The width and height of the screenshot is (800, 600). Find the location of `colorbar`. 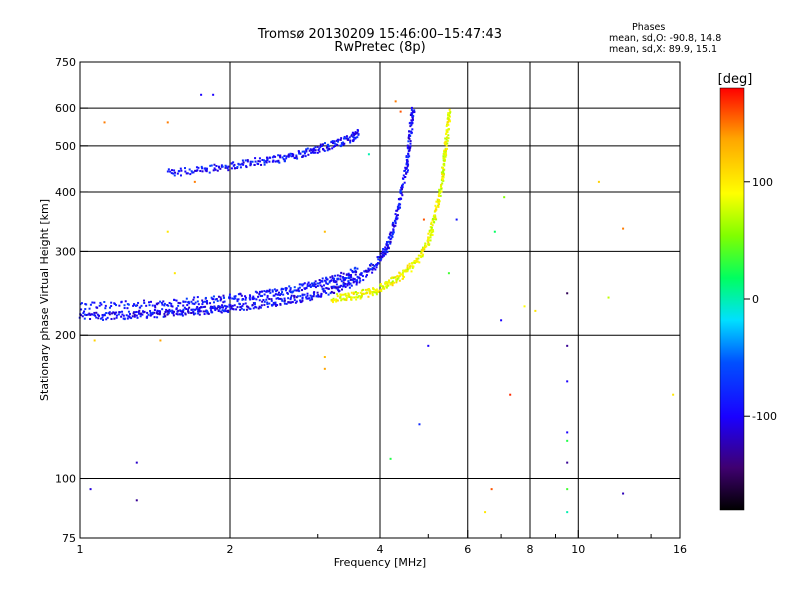

colorbar is located at coordinates (732, 299).